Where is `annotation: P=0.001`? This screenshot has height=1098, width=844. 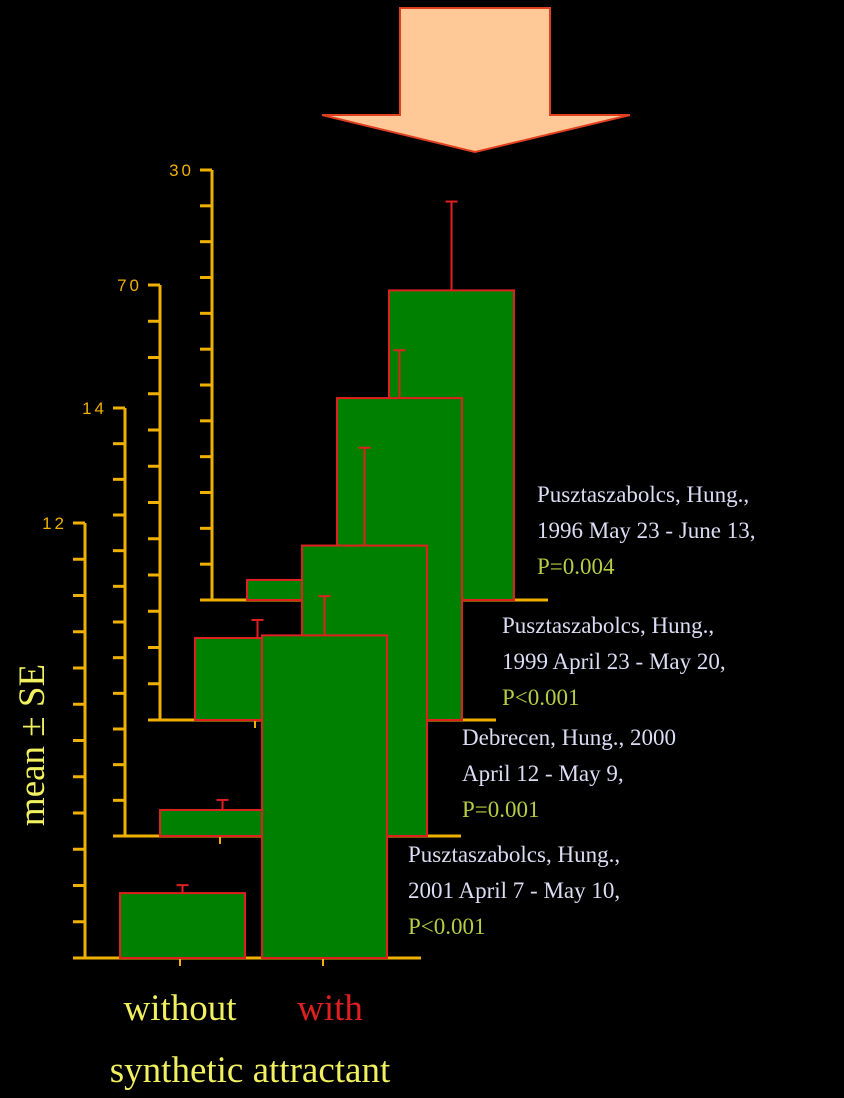 annotation: P=0.001 is located at coordinates (501, 809).